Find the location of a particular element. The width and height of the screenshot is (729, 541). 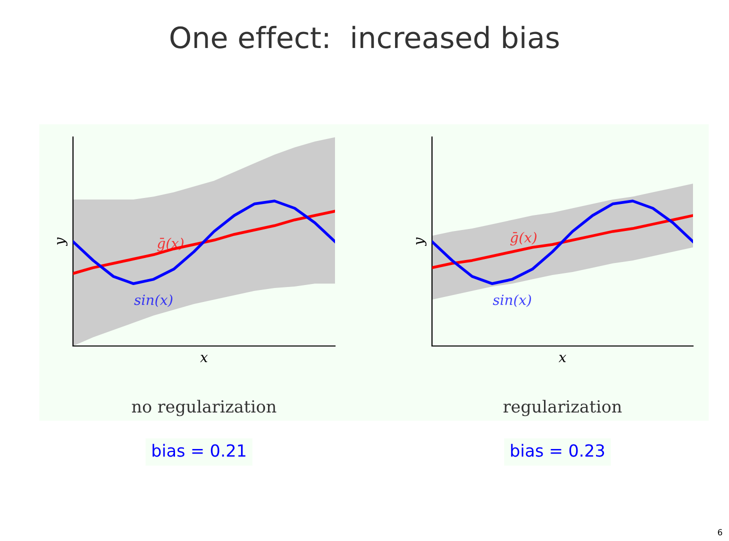

chart-title: One effect: increased bias is located at coordinates (364, 37).